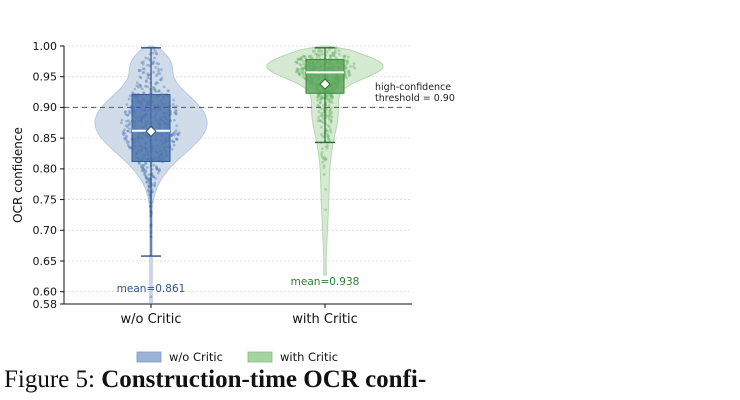  Describe the element at coordinates (45, 46) in the screenshot. I see `y-tick-label: 1.00` at that location.